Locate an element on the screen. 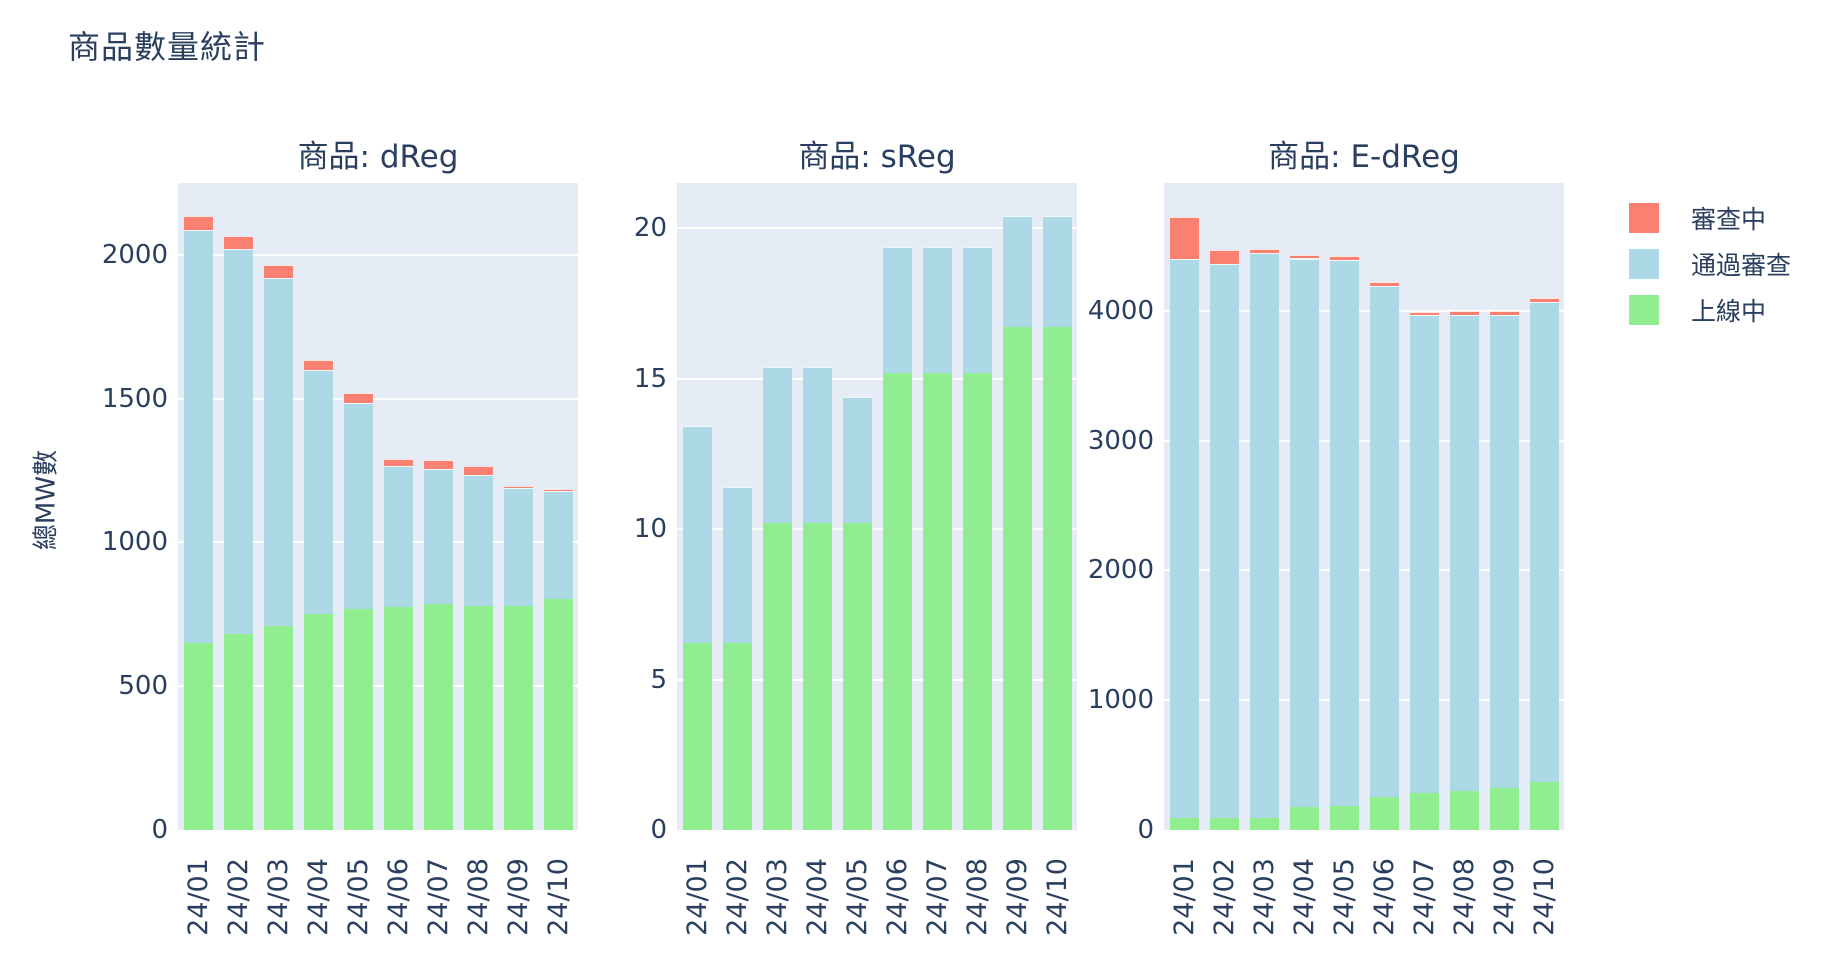  figure-title: 商品數量統計 is located at coordinates (167, 47).